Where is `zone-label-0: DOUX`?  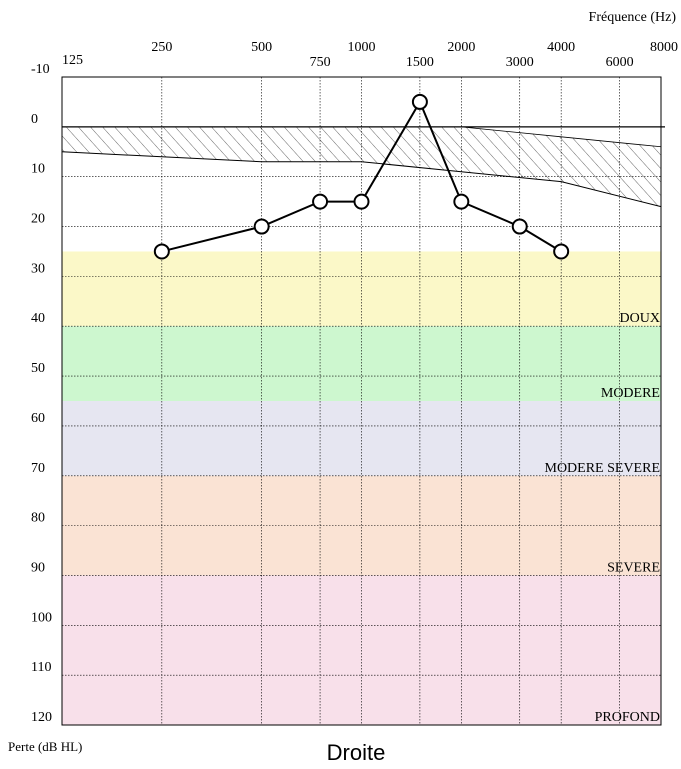 zone-label-0: DOUX is located at coordinates (640, 318).